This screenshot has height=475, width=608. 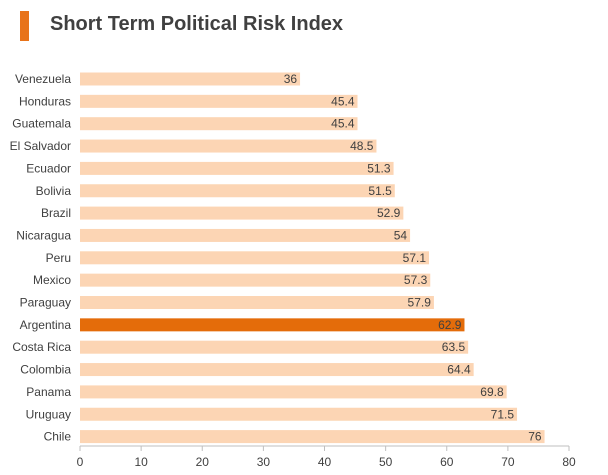 What do you see at coordinates (54, 191) in the screenshot?
I see `category-label: Bolivia` at bounding box center [54, 191].